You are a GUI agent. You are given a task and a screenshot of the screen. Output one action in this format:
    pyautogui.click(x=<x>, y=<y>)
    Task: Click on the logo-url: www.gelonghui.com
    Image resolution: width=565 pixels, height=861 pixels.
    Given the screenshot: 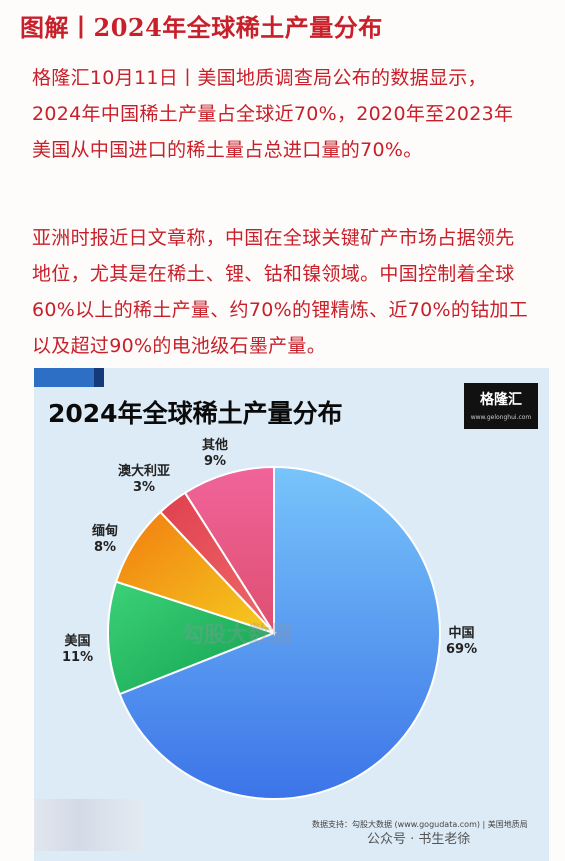 What is the action you would take?
    pyautogui.click(x=501, y=417)
    